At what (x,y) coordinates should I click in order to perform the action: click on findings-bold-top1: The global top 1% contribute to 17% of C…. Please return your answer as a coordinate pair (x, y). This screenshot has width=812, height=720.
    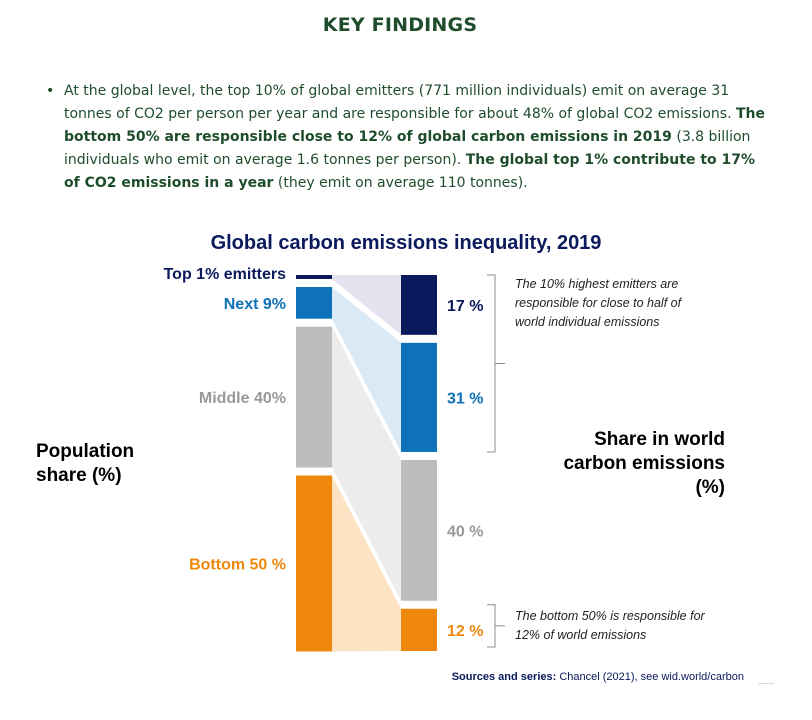
    Looking at the image, I should click on (410, 171).